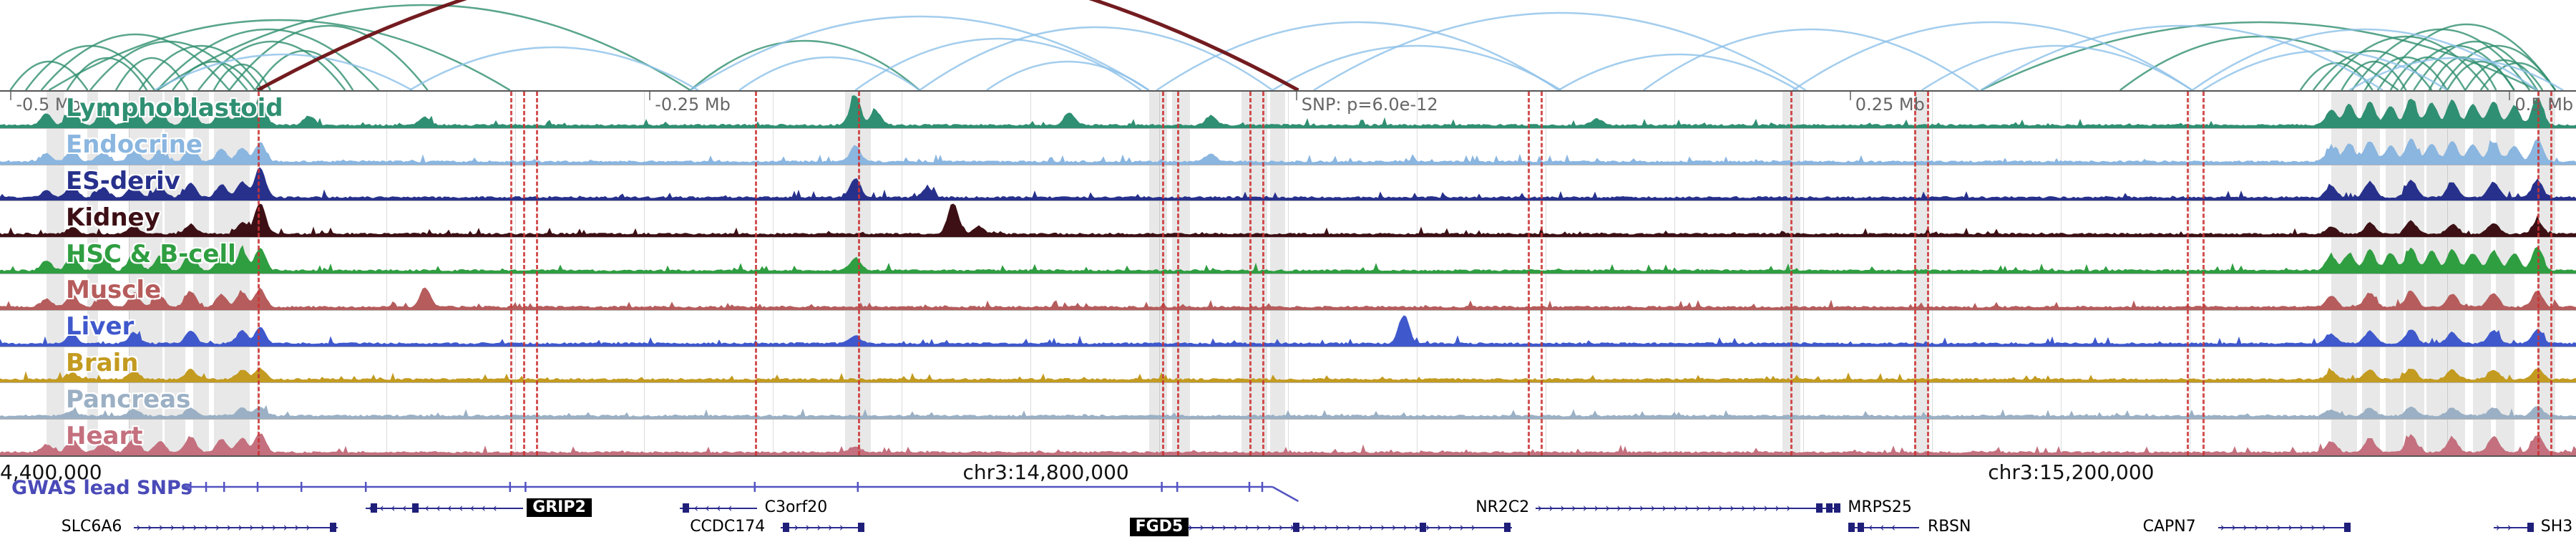 Image resolution: width=2576 pixels, height=537 pixels. I want to click on snp-pvalue-label: SNP: p=6.0e-12, so click(1369, 105).